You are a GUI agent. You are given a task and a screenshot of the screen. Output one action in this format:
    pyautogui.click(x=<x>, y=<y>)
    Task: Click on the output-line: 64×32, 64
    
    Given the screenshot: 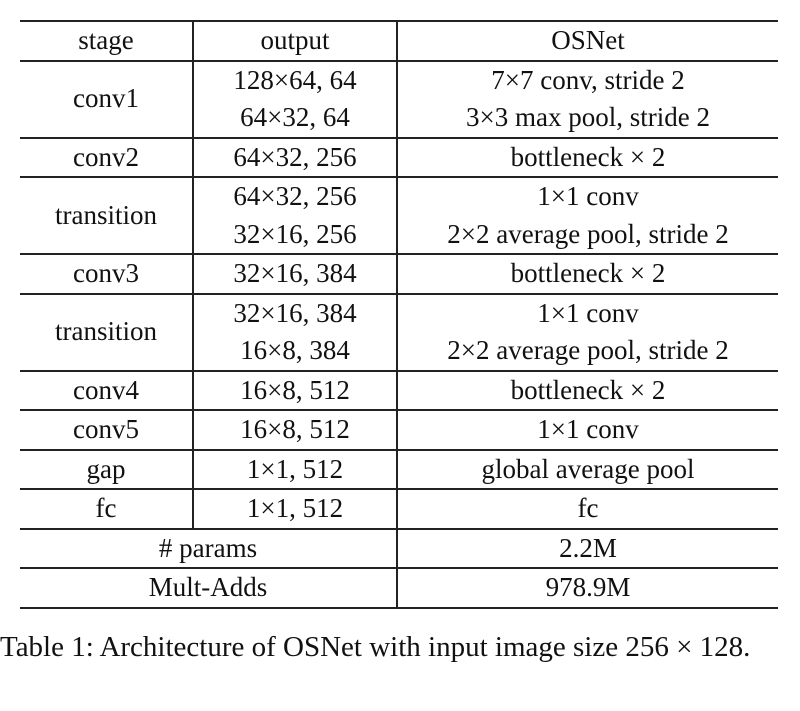 What is the action you would take?
    pyautogui.click(x=295, y=117)
    